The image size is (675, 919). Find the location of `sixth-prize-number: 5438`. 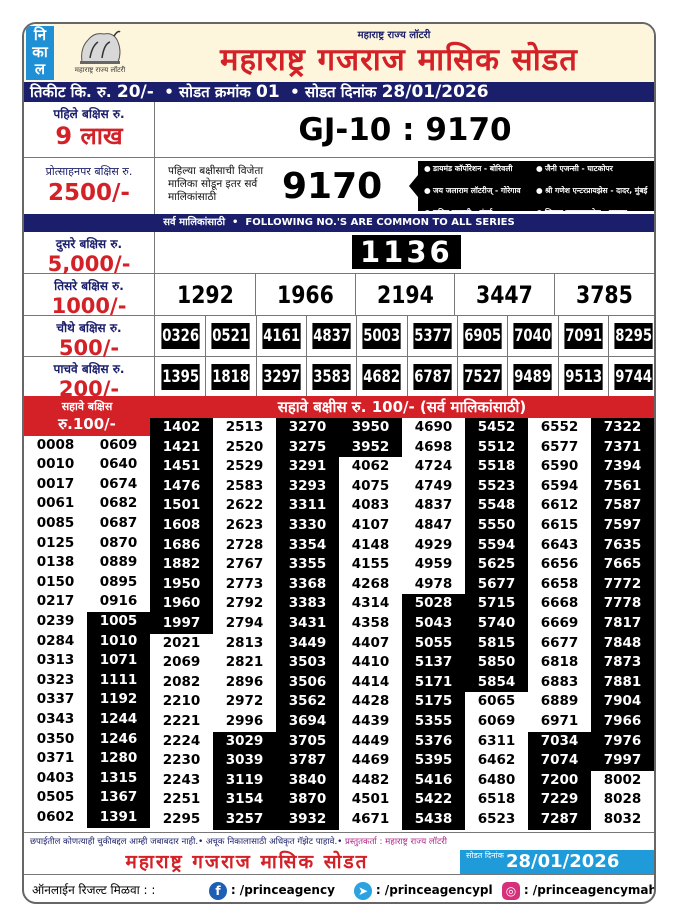

sixth-prize-number: 5438 is located at coordinates (433, 820).